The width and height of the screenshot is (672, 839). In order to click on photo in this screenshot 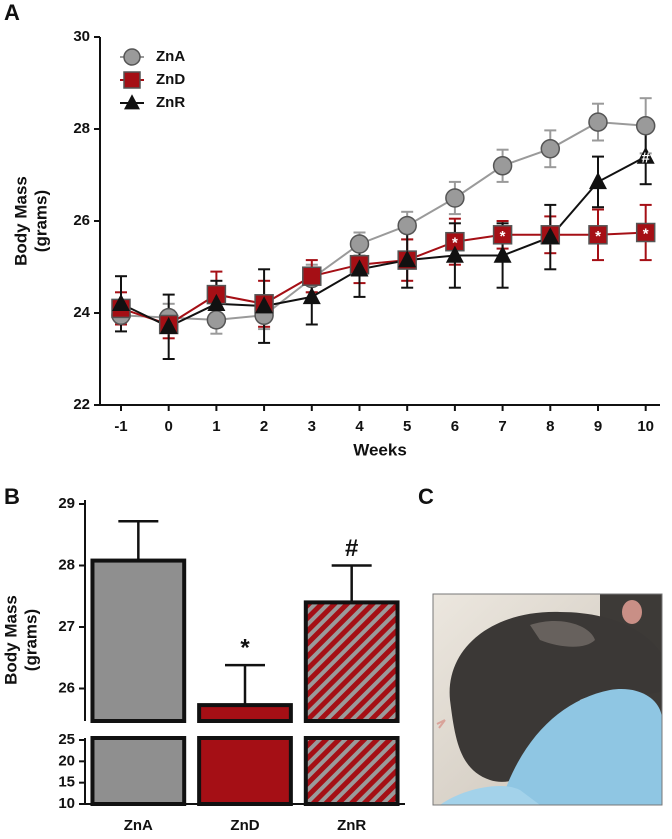, I will do `click(547, 699)`.